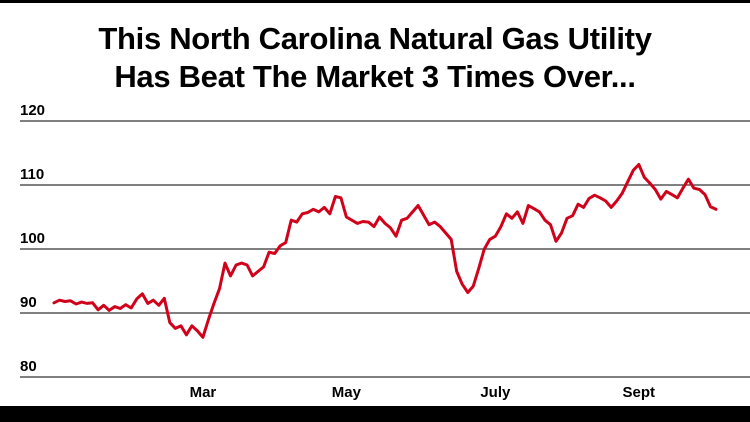 The height and width of the screenshot is (422, 750). Describe the element at coordinates (32, 238) in the screenshot. I see `y-tick-label: 100` at that location.